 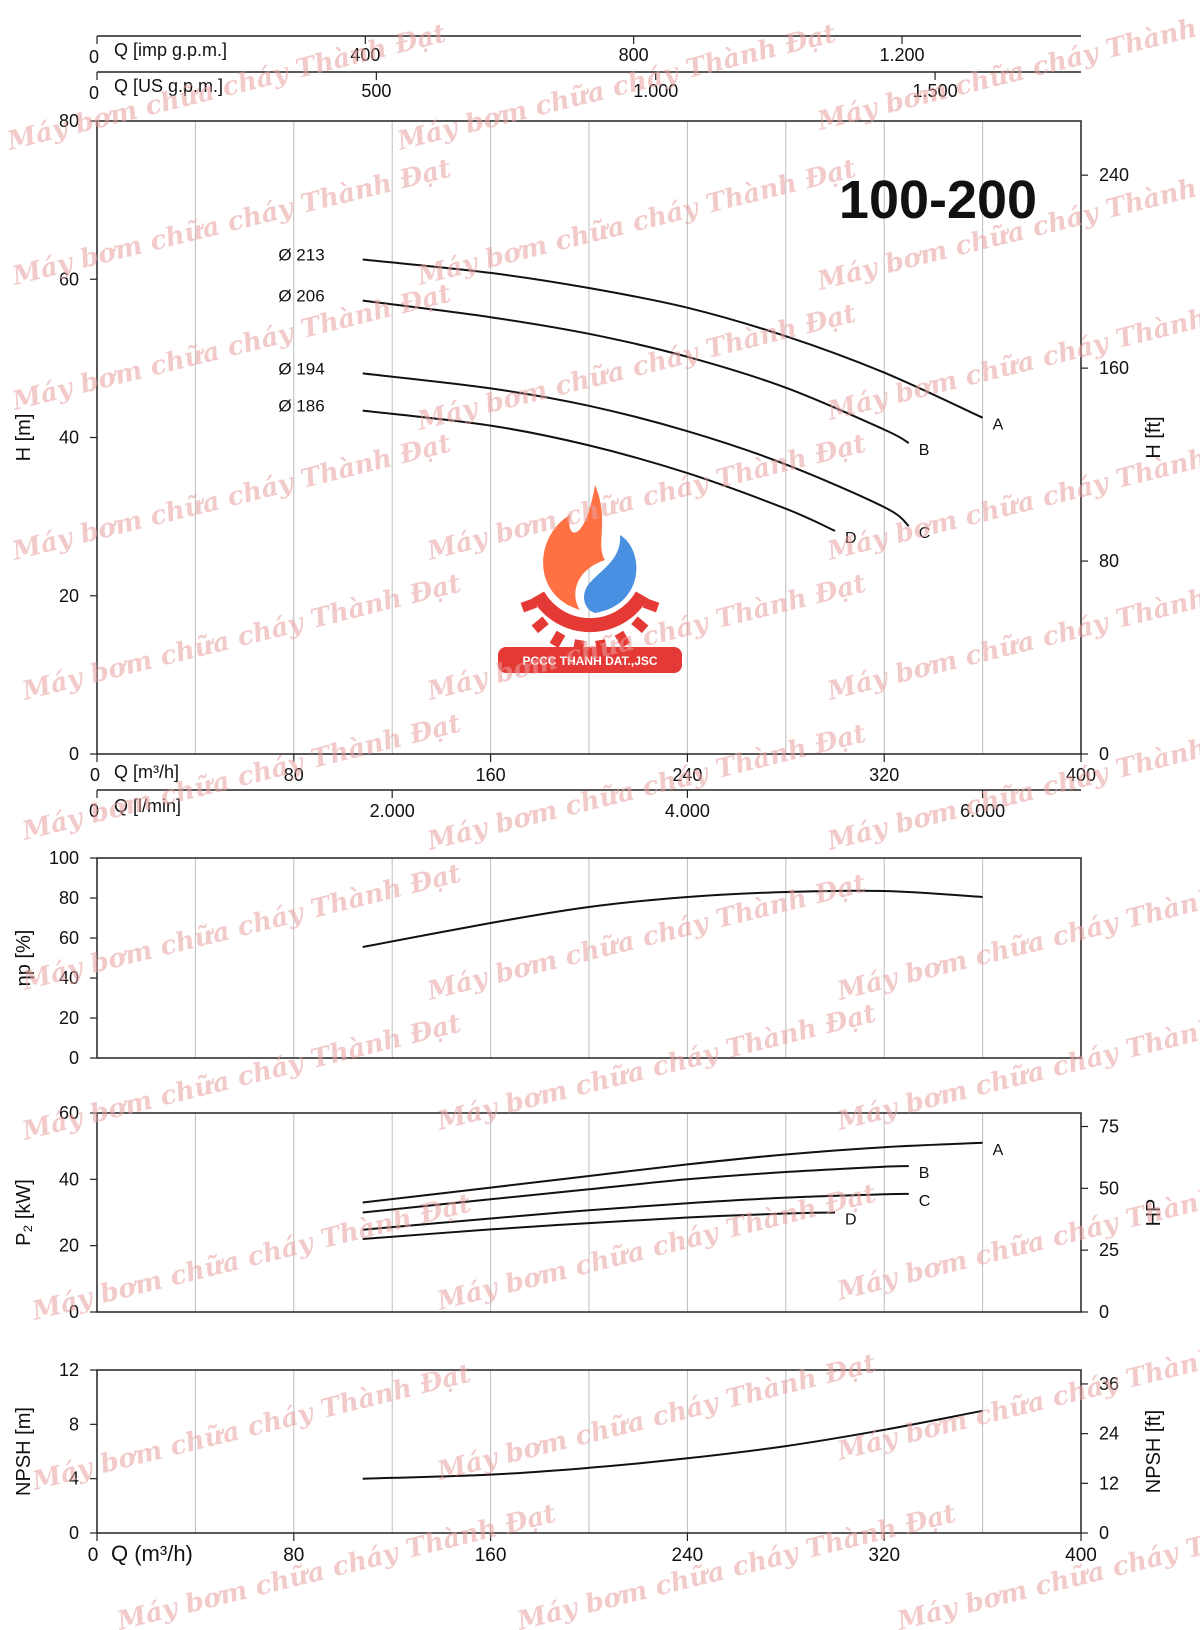 What do you see at coordinates (574, 547) in the screenshot?
I see `logo-flame` at bounding box center [574, 547].